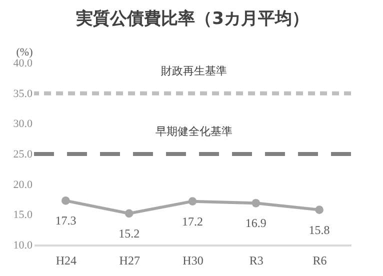  I want to click on y-tick-label: 30.0, so click(23, 124).